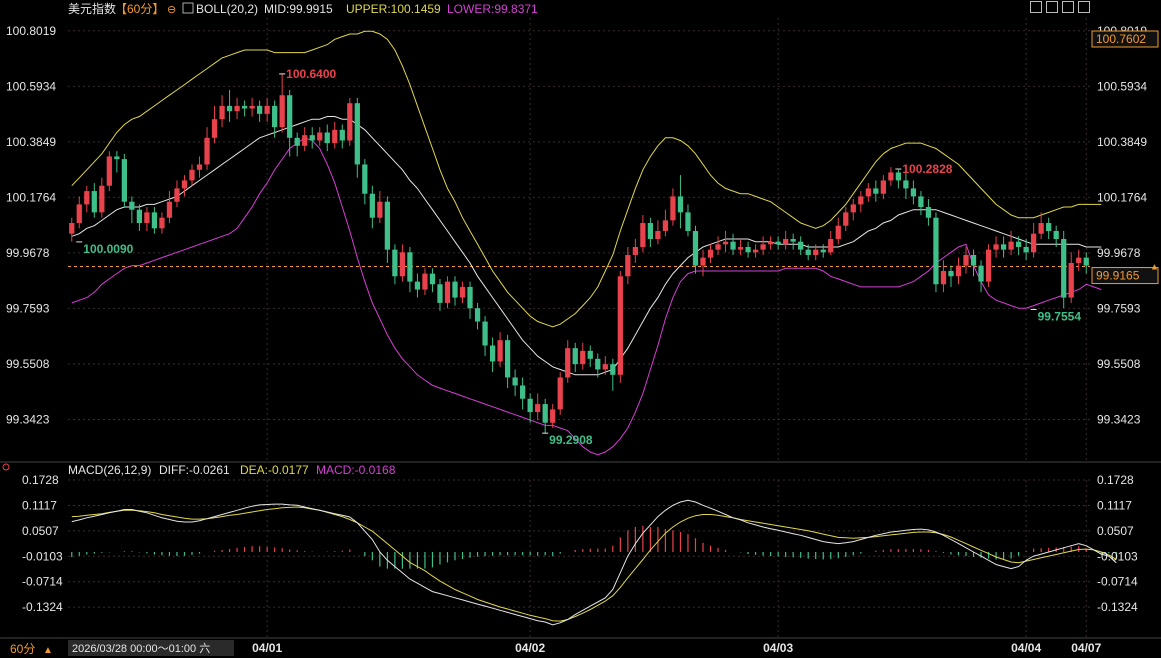 The height and width of the screenshot is (658, 1161). What do you see at coordinates (1114, 505) in the screenshot?
I see `macd-y-tick-right: 0.1117` at bounding box center [1114, 505].